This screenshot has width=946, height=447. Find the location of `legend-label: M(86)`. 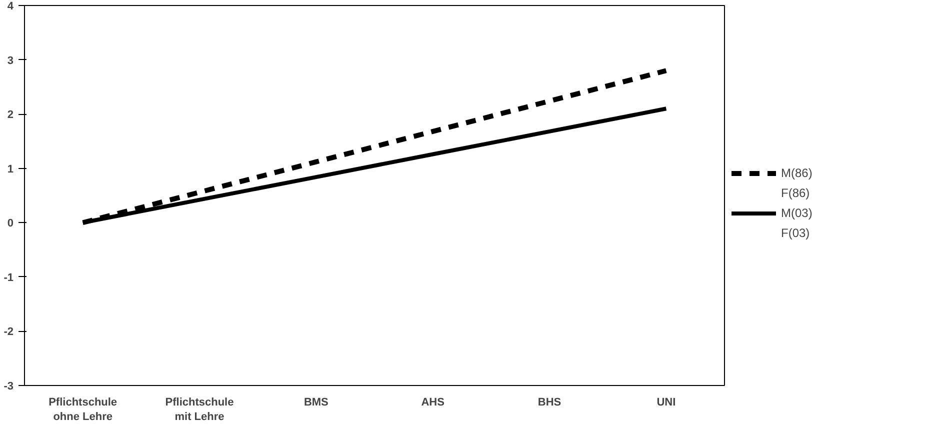

legend-label: M(86) is located at coordinates (796, 173).